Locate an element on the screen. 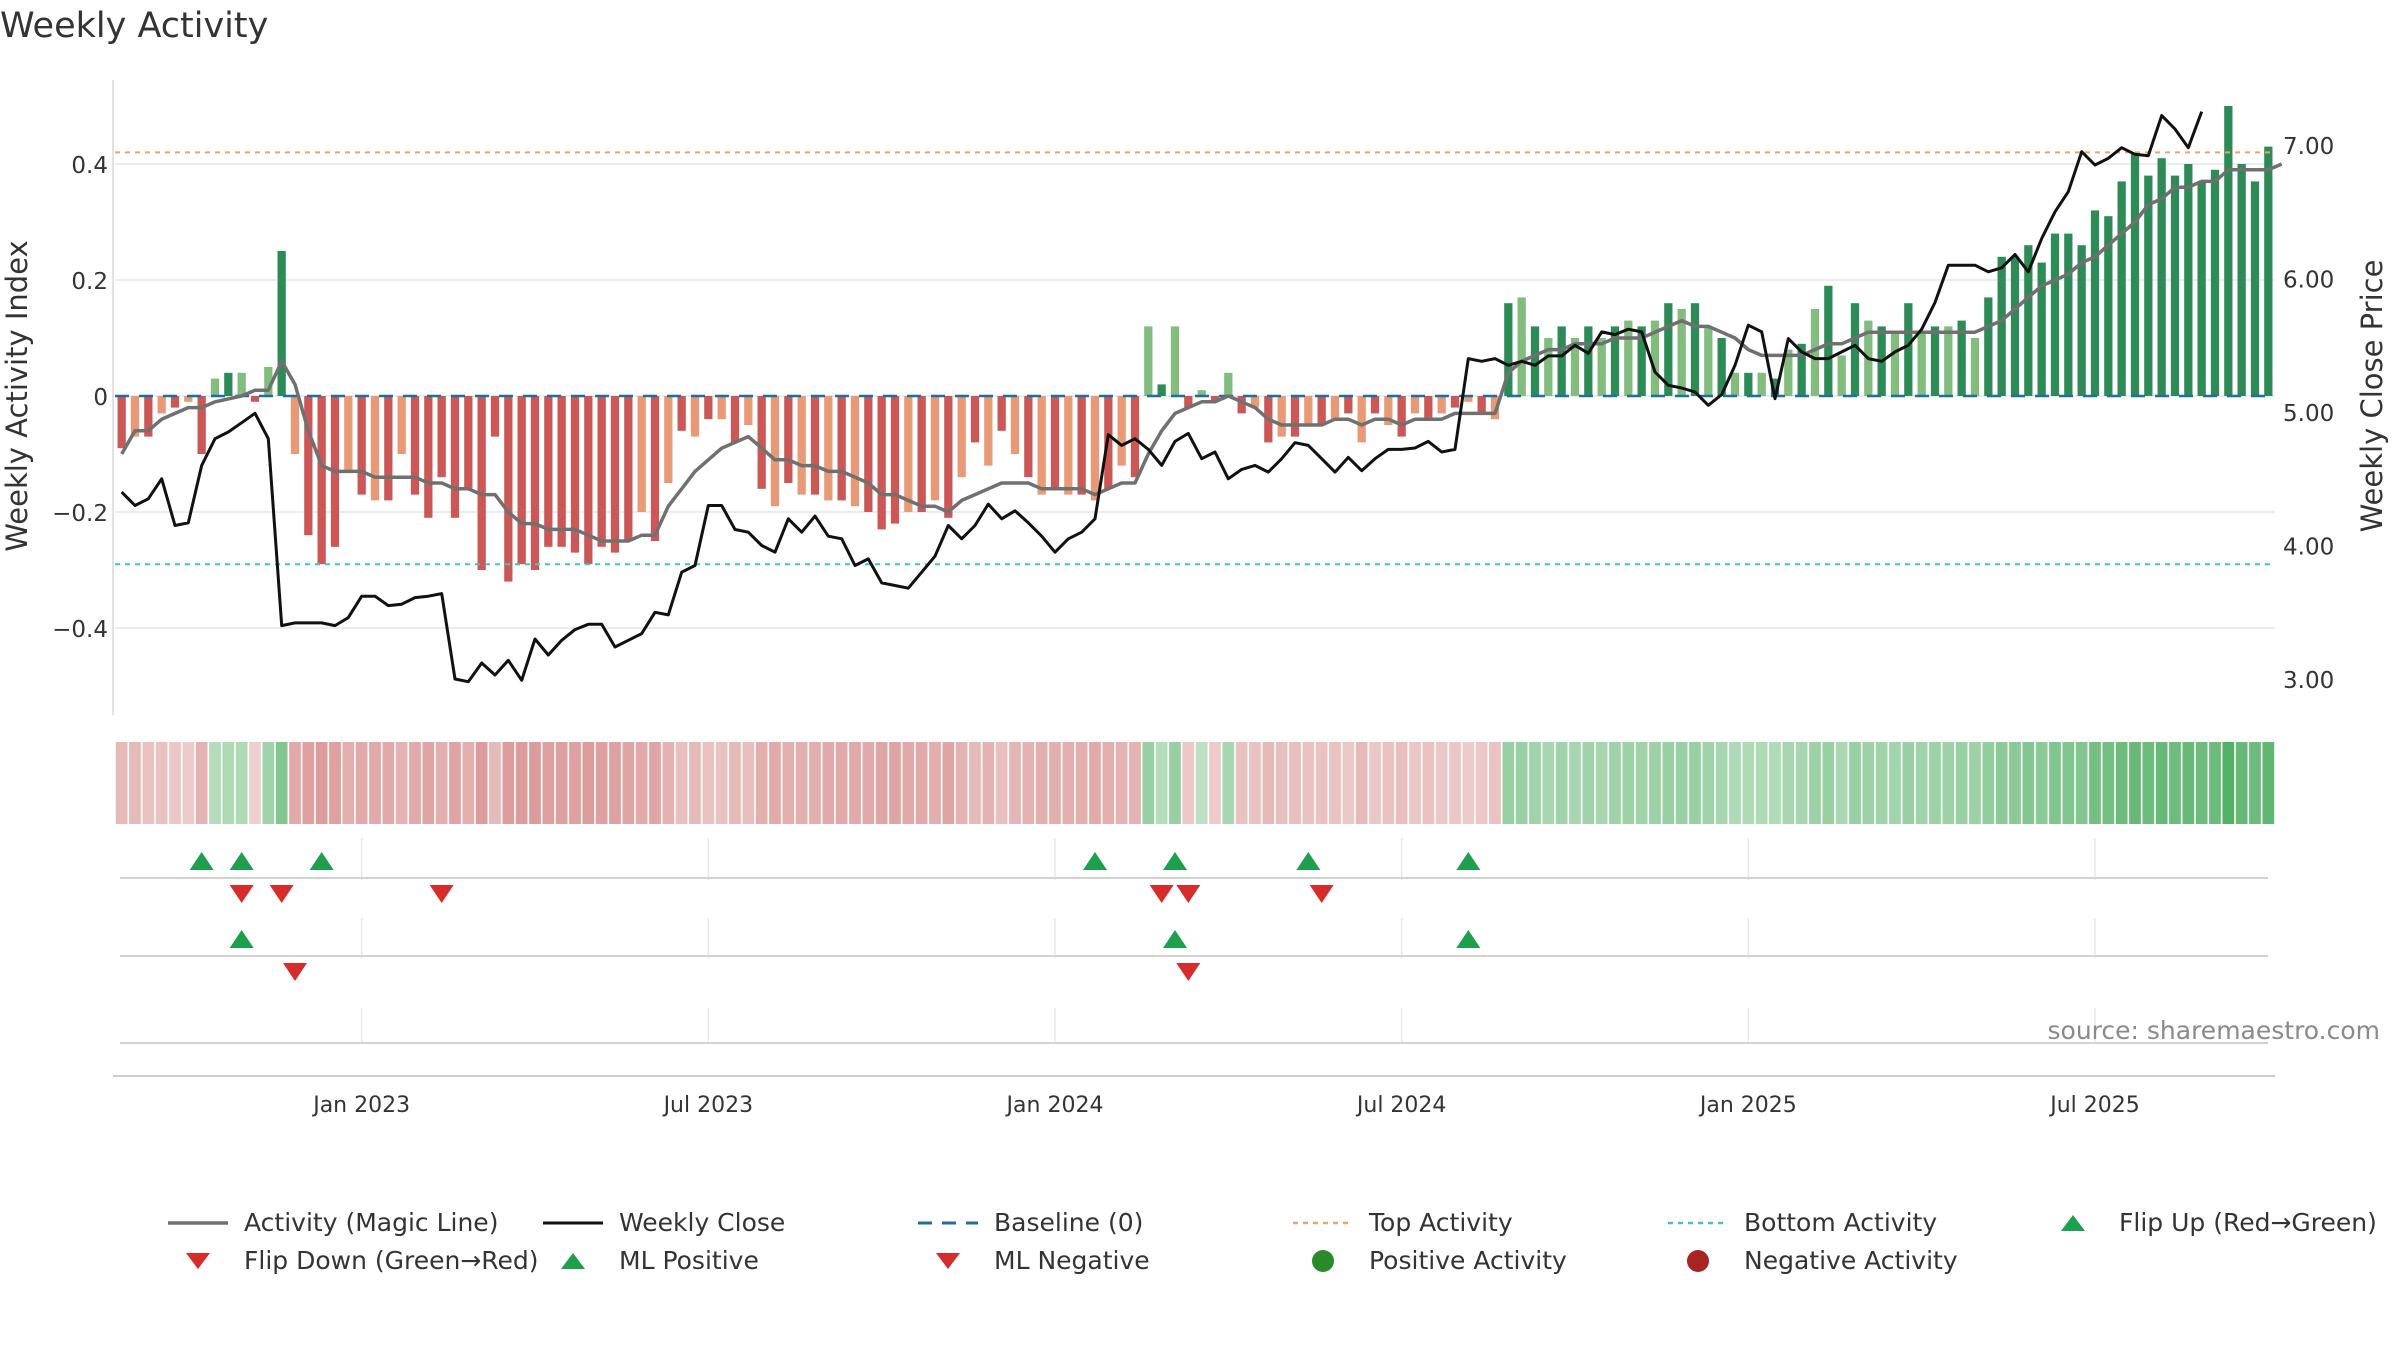 Image resolution: width=2400 pixels, height=1354 pixels. ml-negative-marker is located at coordinates (295, 972).